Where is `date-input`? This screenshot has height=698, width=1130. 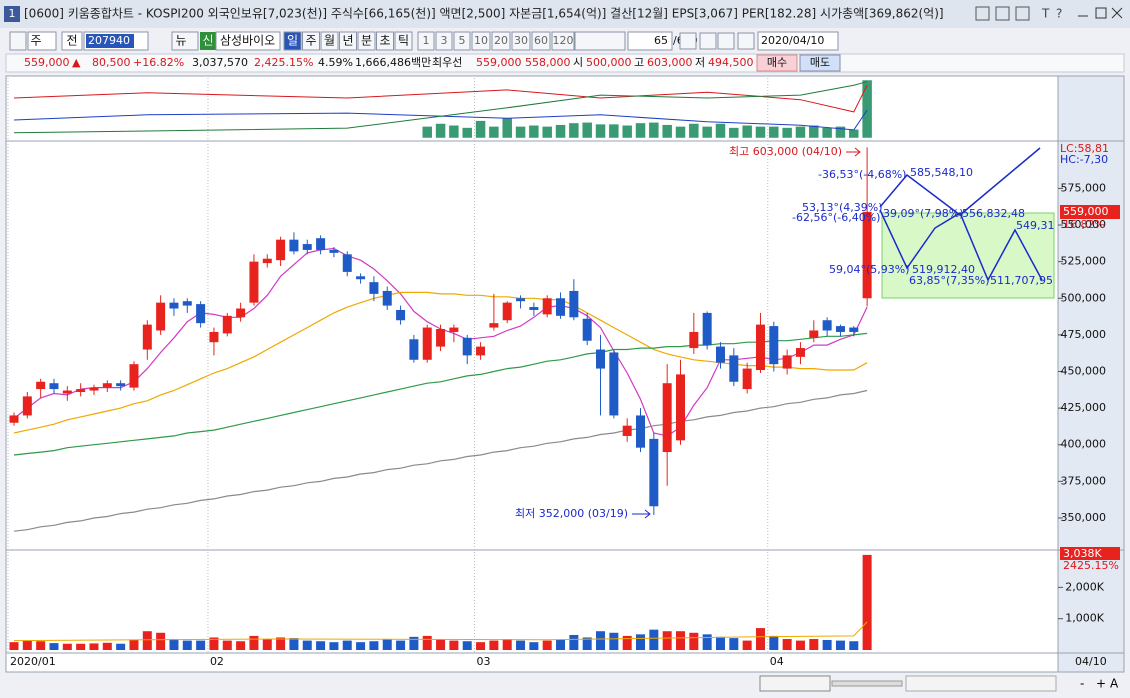
date-input is located at coordinates (798, 41).